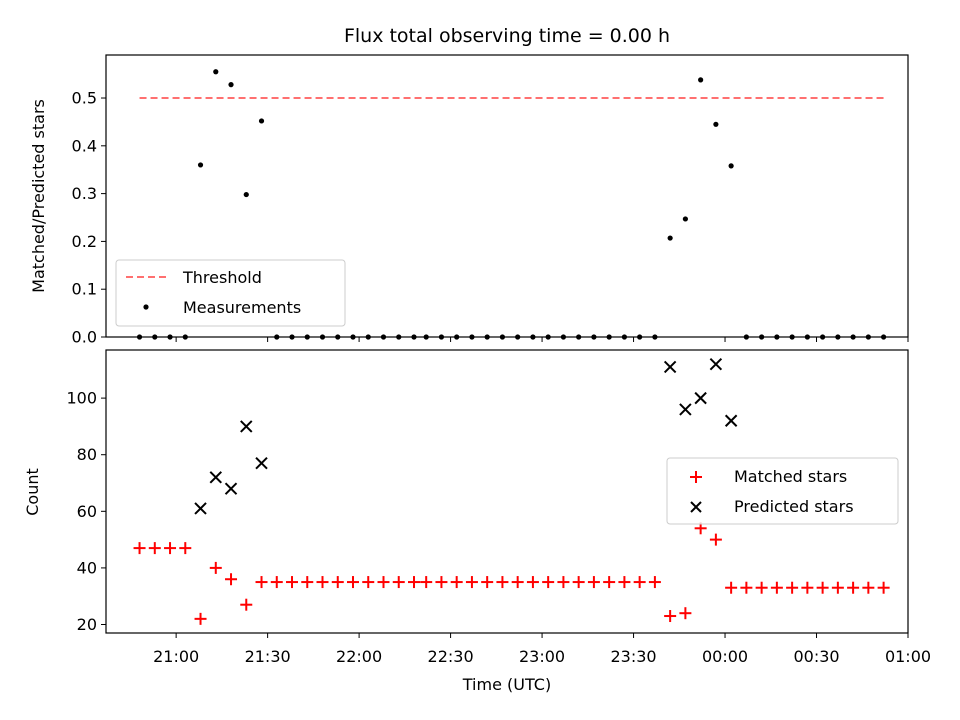 The width and height of the screenshot is (960, 720). Describe the element at coordinates (84, 145) in the screenshot. I see `top-y-tick-label: 0.4` at that location.